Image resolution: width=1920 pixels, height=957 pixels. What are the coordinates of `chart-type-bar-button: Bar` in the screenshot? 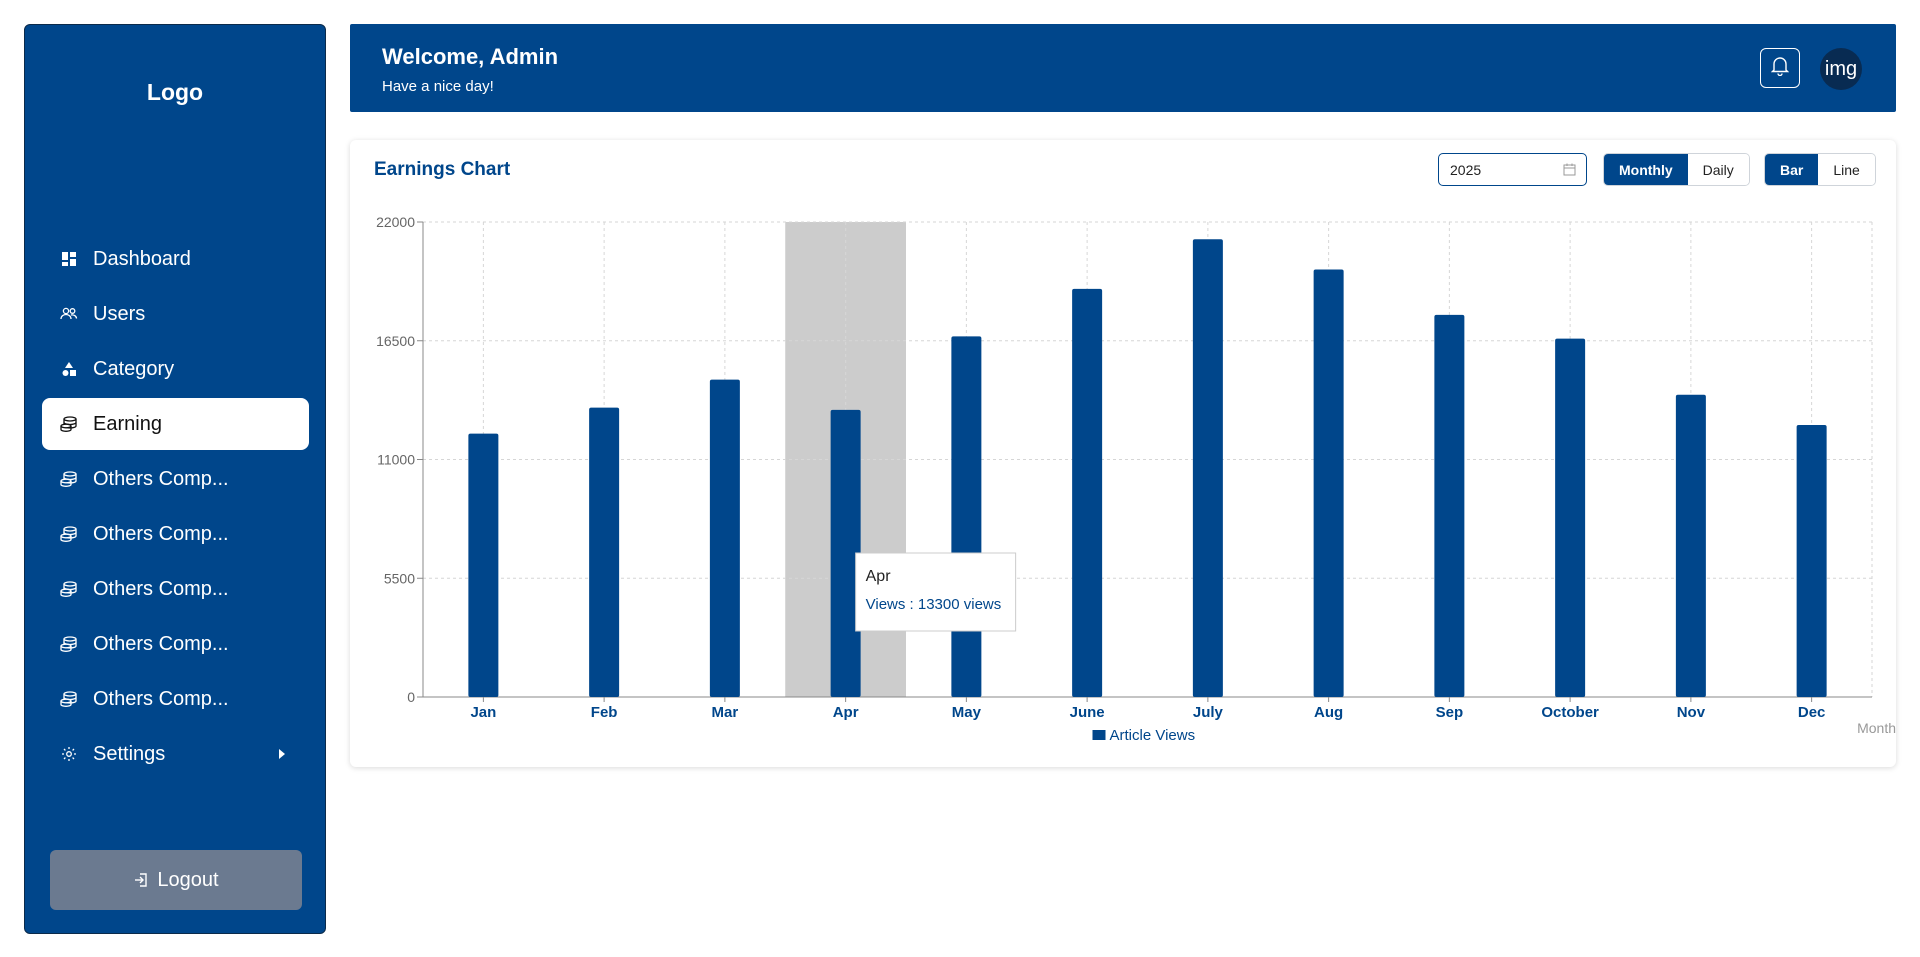 It's located at (1792, 169).